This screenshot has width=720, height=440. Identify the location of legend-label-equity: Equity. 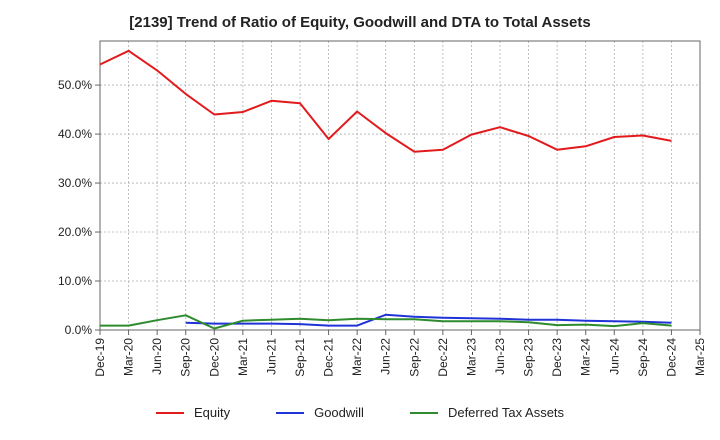
(212, 412).